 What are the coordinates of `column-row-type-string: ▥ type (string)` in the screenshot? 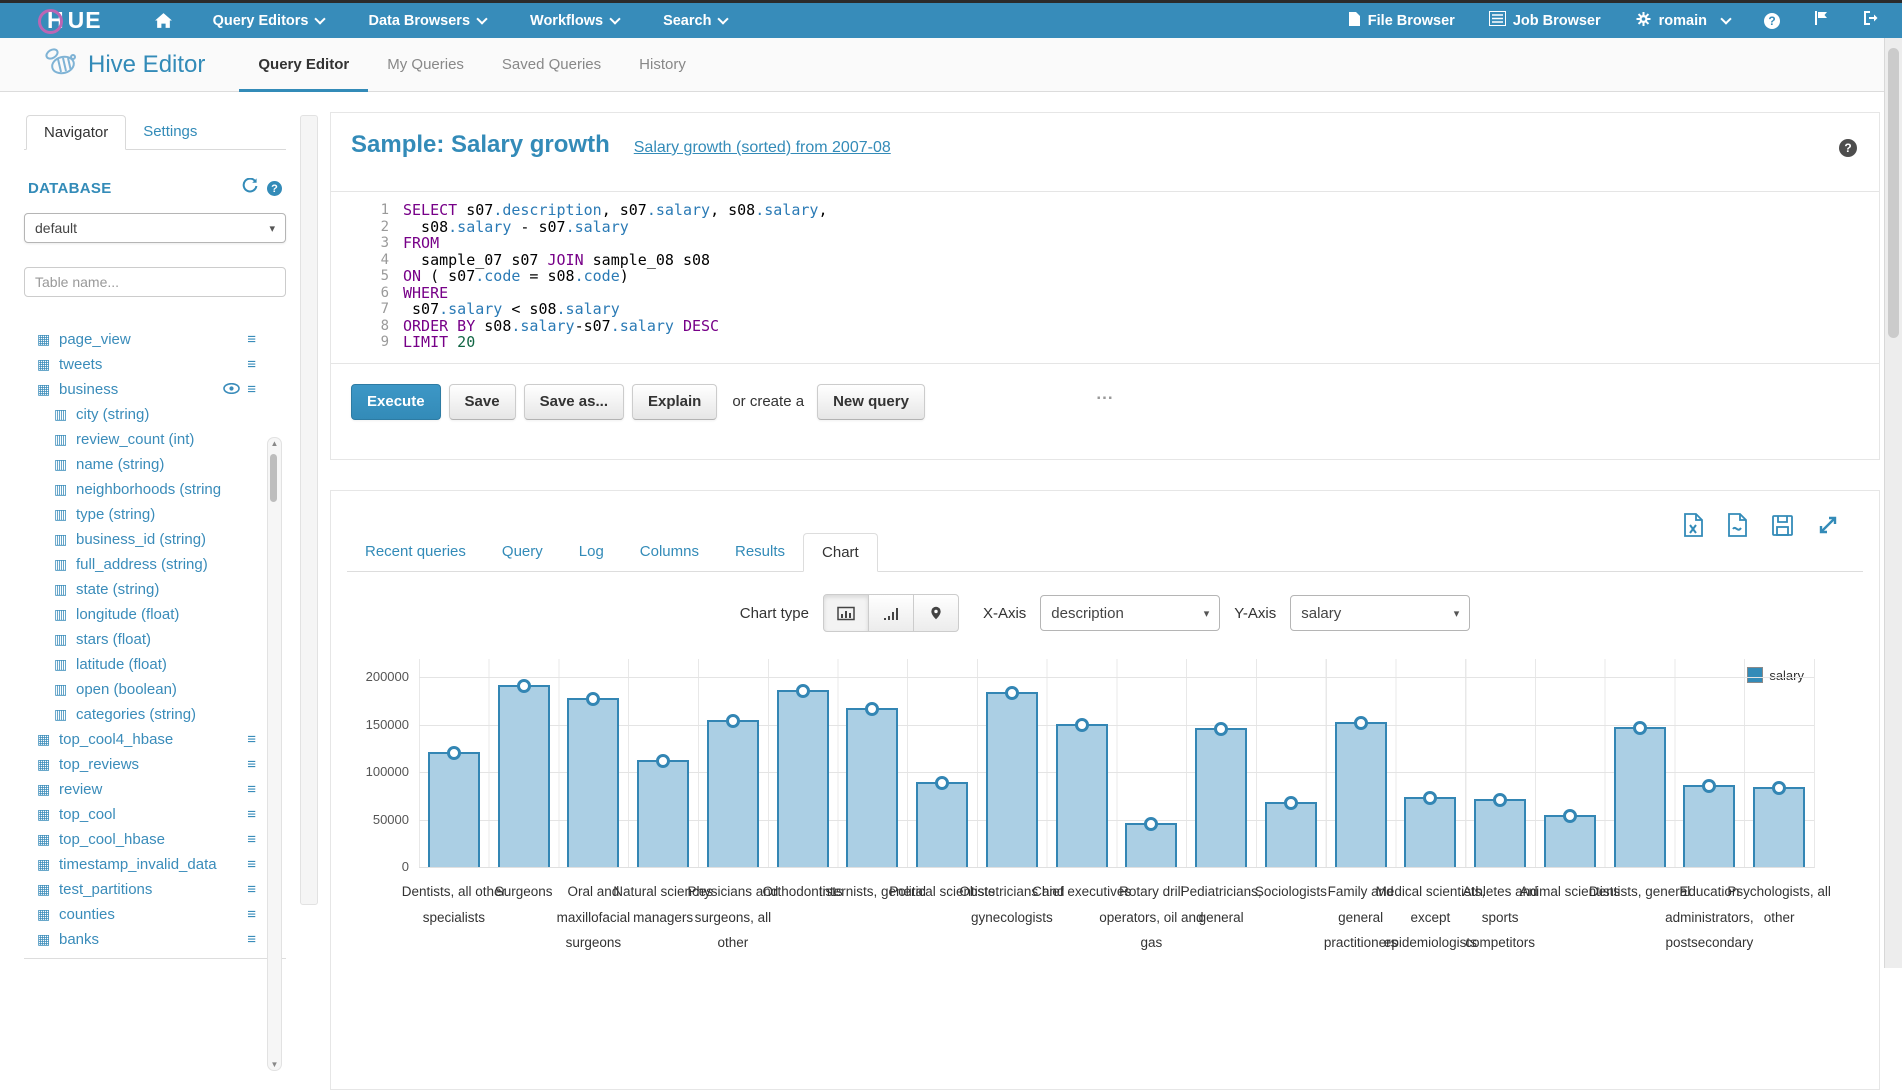 It's located at (155, 514).